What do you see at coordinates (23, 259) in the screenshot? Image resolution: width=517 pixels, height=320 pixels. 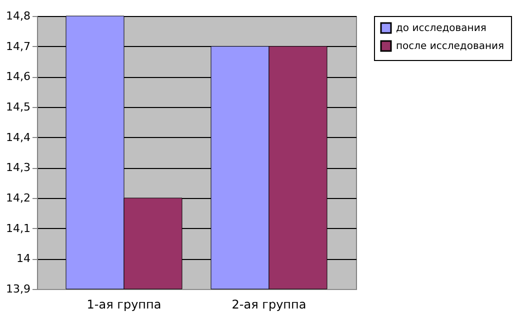 I see `y-tick-label: 14` at bounding box center [23, 259].